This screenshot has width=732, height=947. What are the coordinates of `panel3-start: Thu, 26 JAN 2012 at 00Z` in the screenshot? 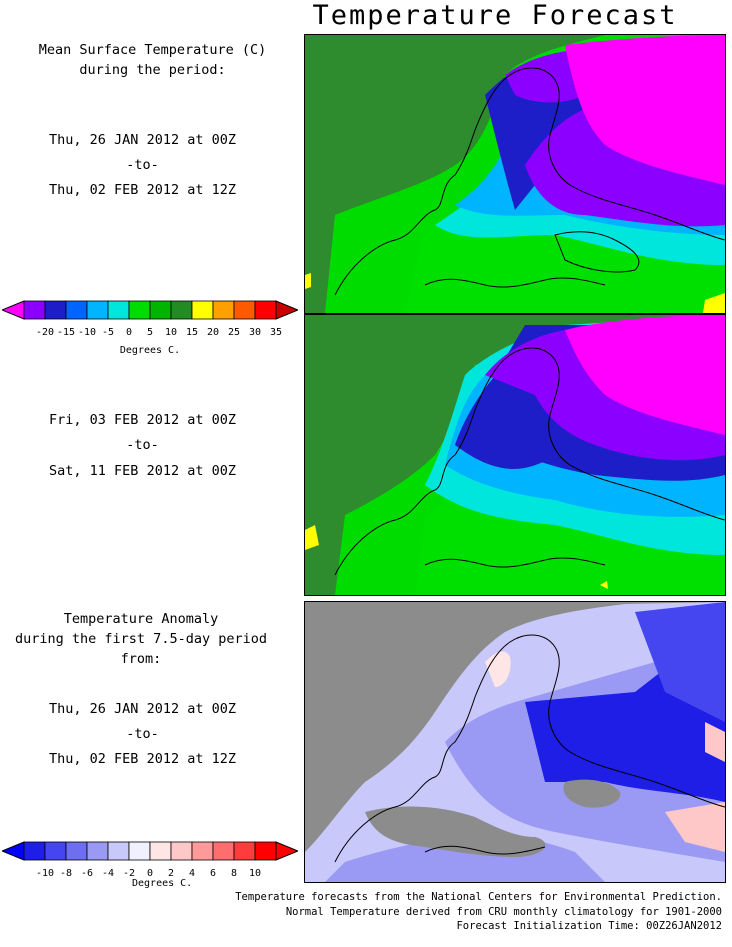 It's located at (142, 709).